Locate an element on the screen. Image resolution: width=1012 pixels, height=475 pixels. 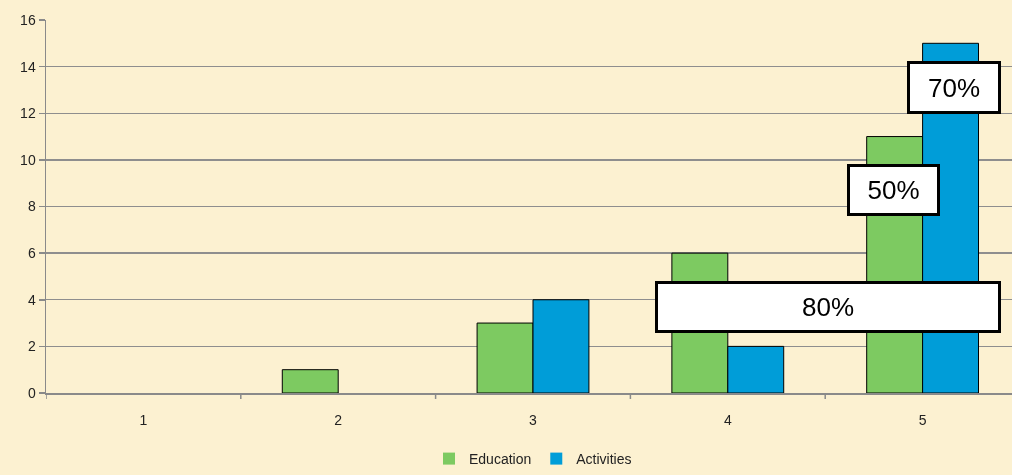
y-tick-label: 6 is located at coordinates (31, 253).